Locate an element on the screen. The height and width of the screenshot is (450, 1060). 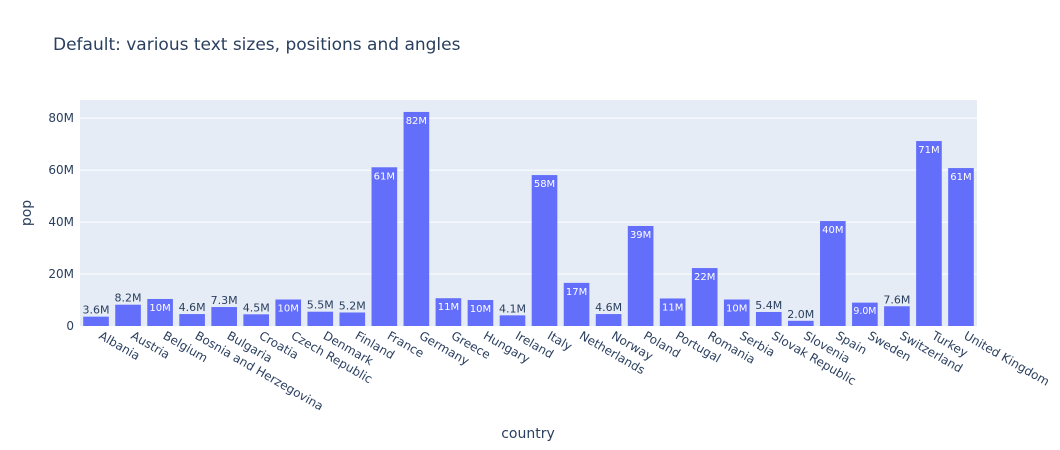
y-tick-label: 40M is located at coordinates (61, 222).